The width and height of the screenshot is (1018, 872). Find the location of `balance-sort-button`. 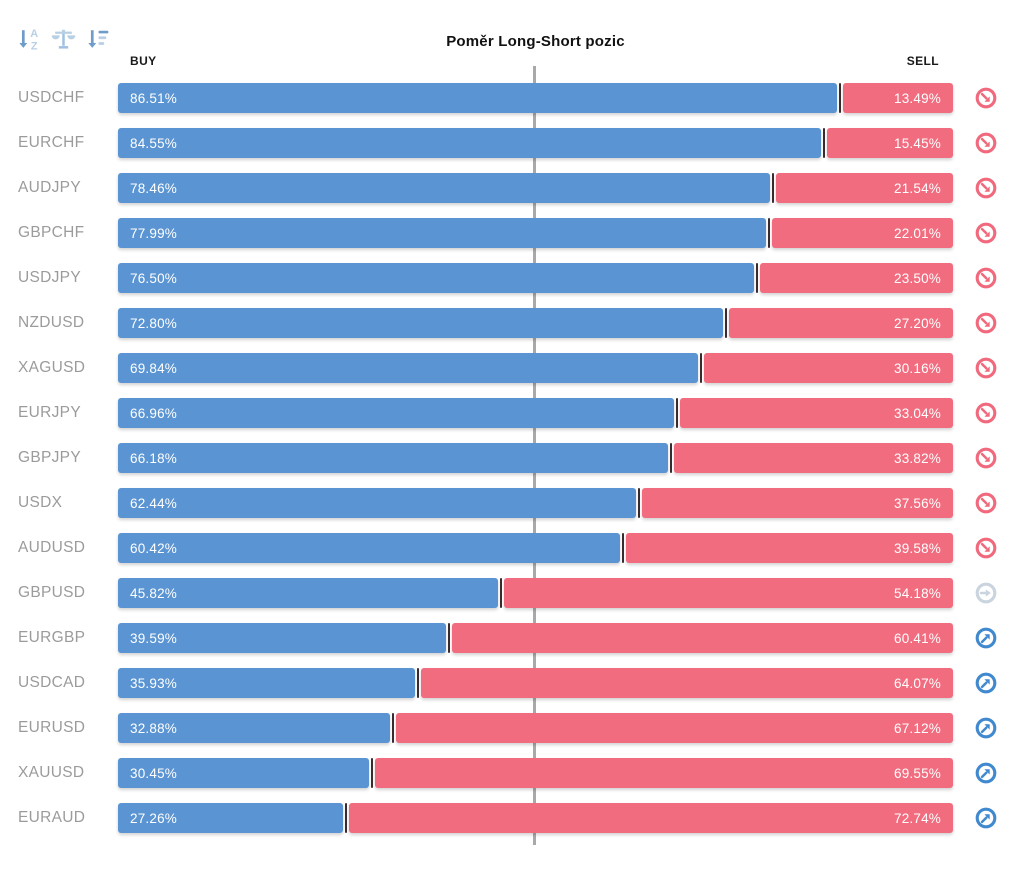

balance-sort-button is located at coordinates (63, 38).